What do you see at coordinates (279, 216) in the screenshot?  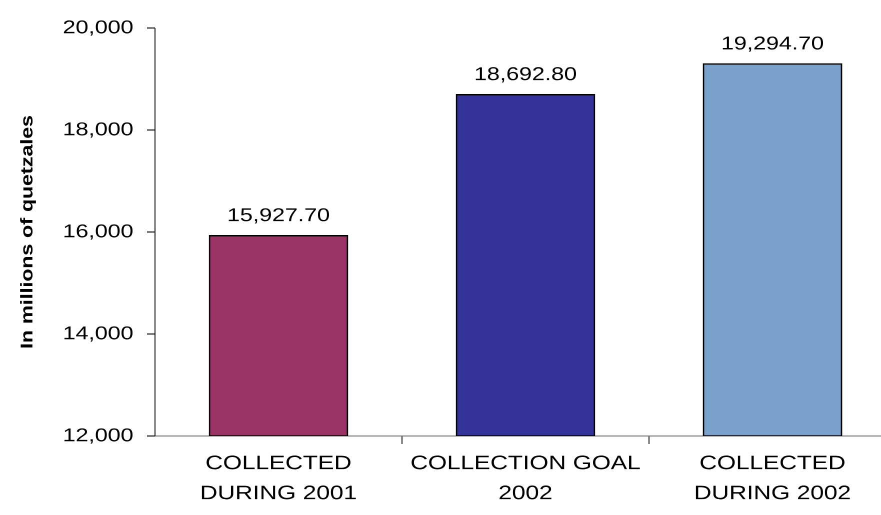 I see `data-label: 15,927.70` at bounding box center [279, 216].